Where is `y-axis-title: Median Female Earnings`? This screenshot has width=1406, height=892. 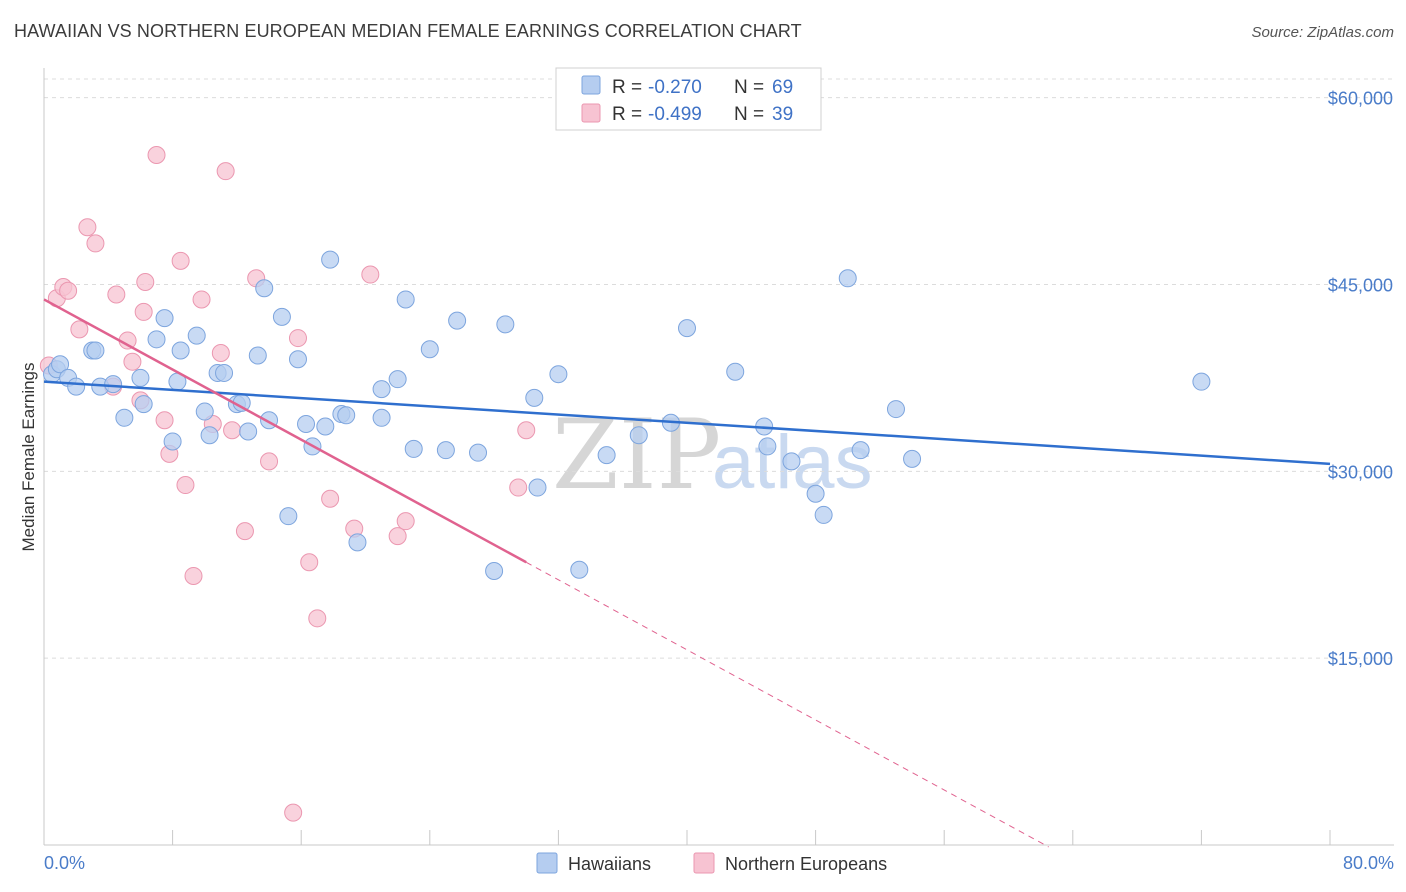
y-axis-title: Median Female Earnings is located at coordinates (28, 457).